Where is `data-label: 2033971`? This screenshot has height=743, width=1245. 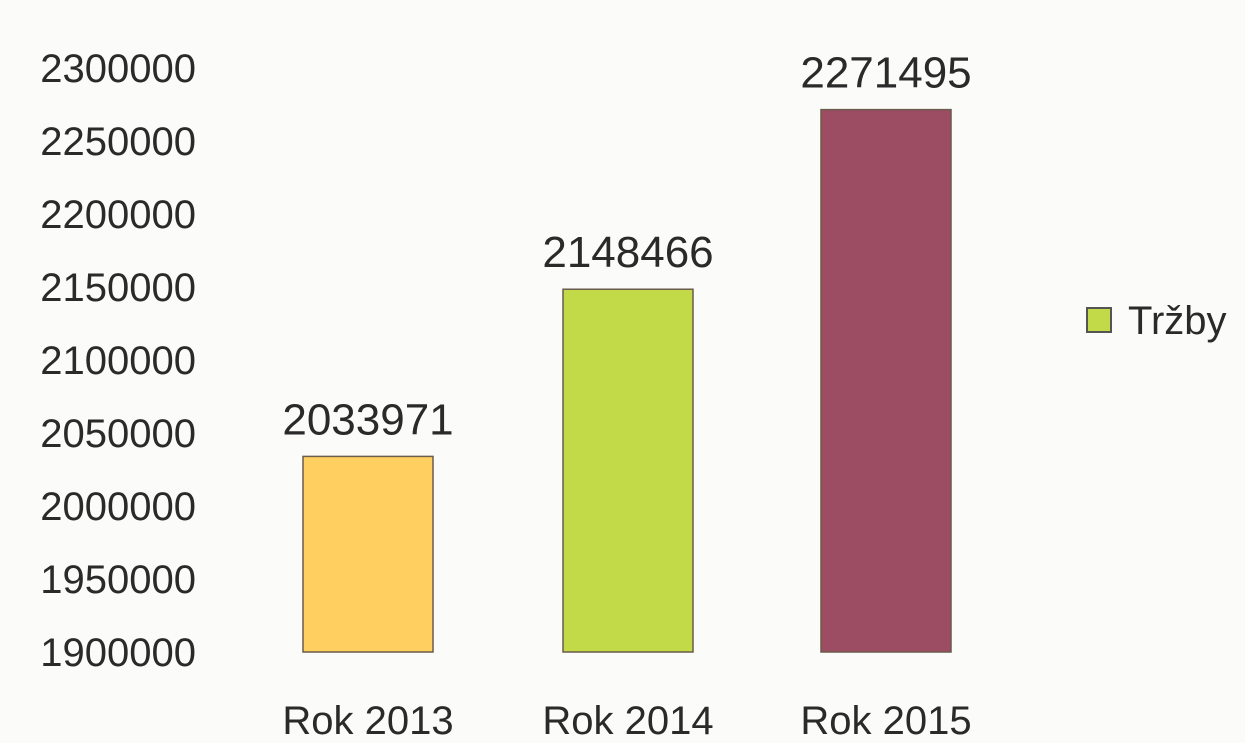 data-label: 2033971 is located at coordinates (367, 419).